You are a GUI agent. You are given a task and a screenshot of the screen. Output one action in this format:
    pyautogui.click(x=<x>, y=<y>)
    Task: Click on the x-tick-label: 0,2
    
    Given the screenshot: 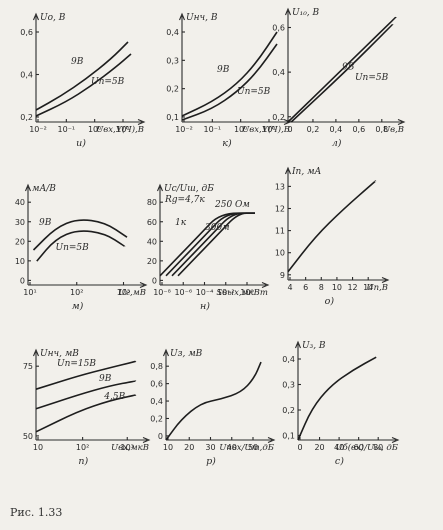 What is the action you would take?
    pyautogui.click(x=313, y=129)
    